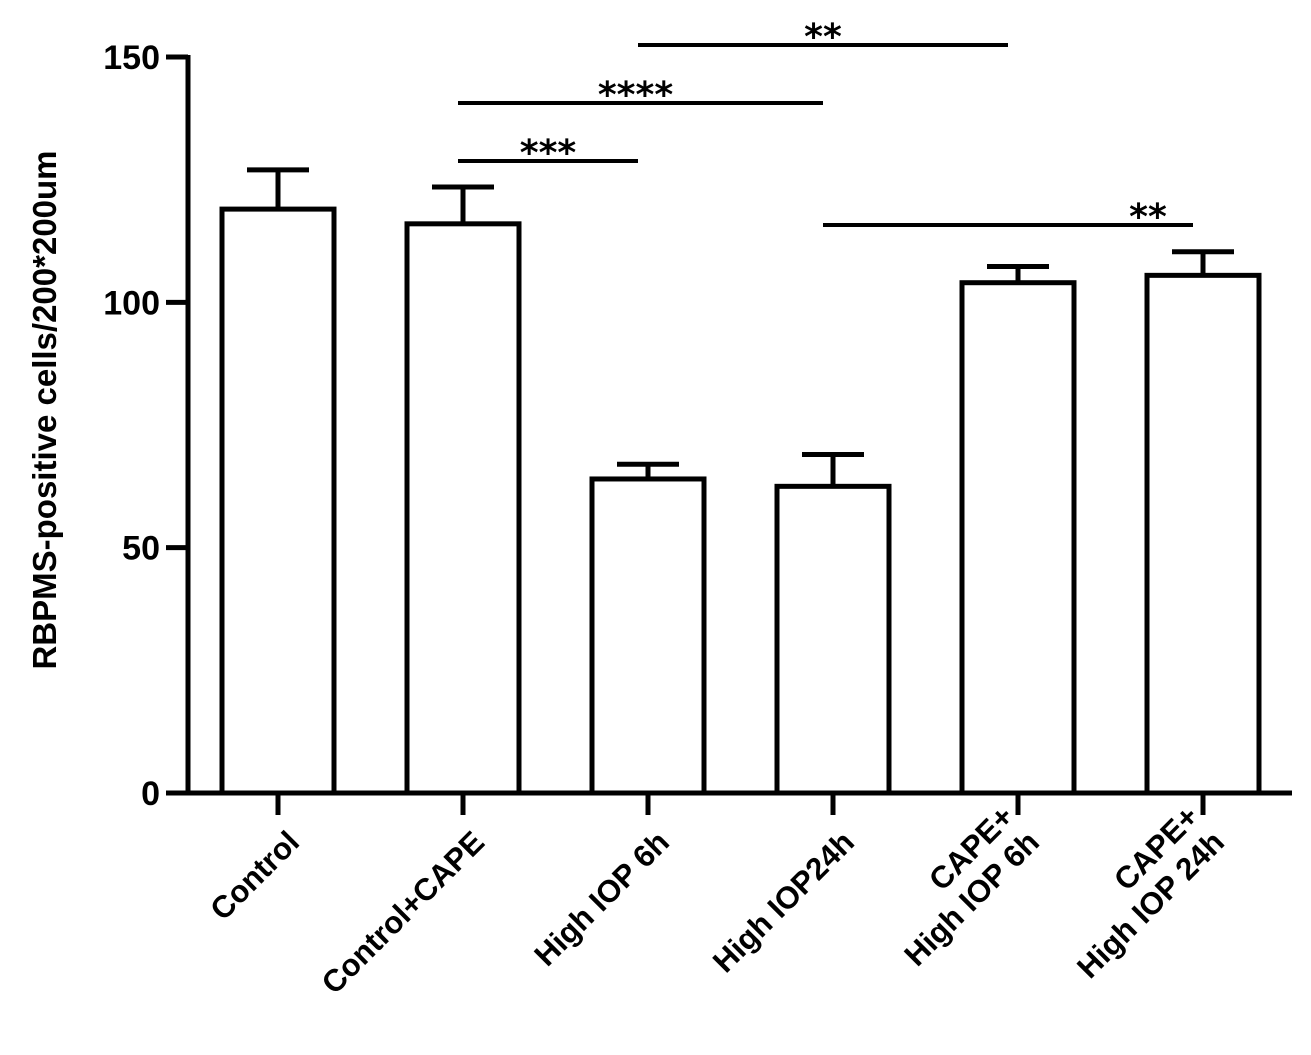  Describe the element at coordinates (141, 549) in the screenshot. I see `y-tick-label: 50` at that location.